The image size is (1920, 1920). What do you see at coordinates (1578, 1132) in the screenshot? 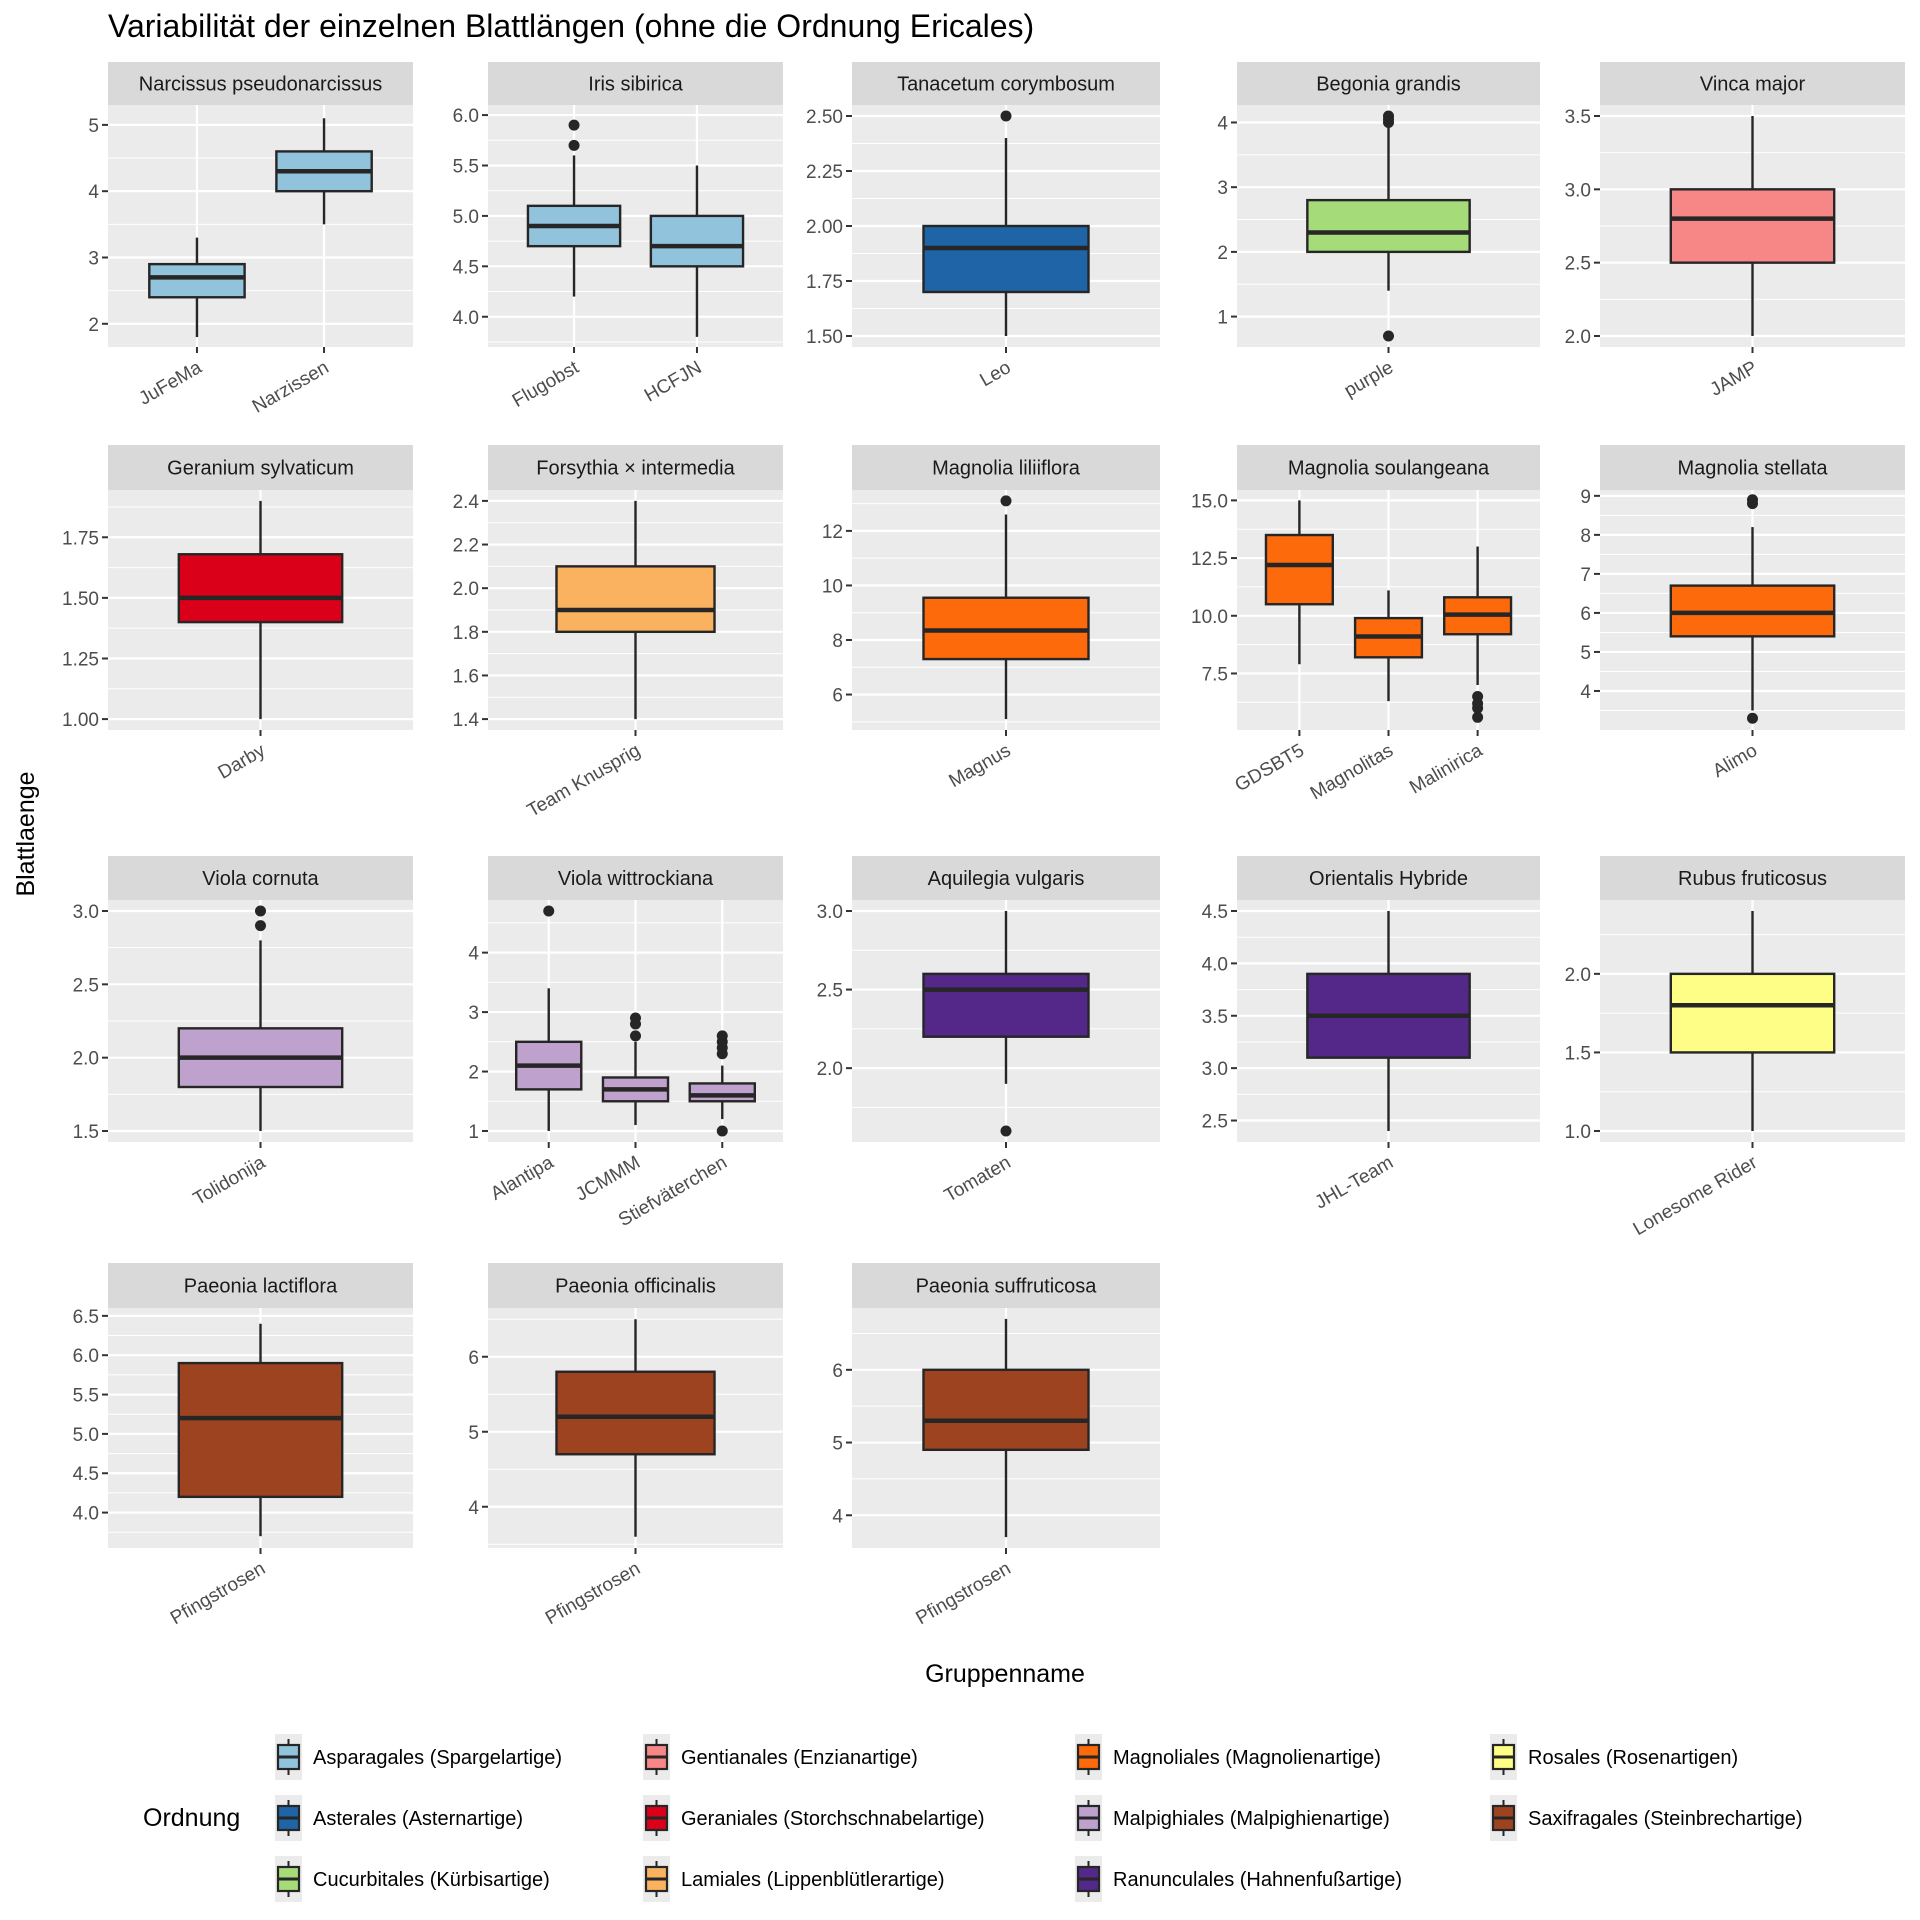
I see `y-tick-label: 1.0` at bounding box center [1578, 1132].